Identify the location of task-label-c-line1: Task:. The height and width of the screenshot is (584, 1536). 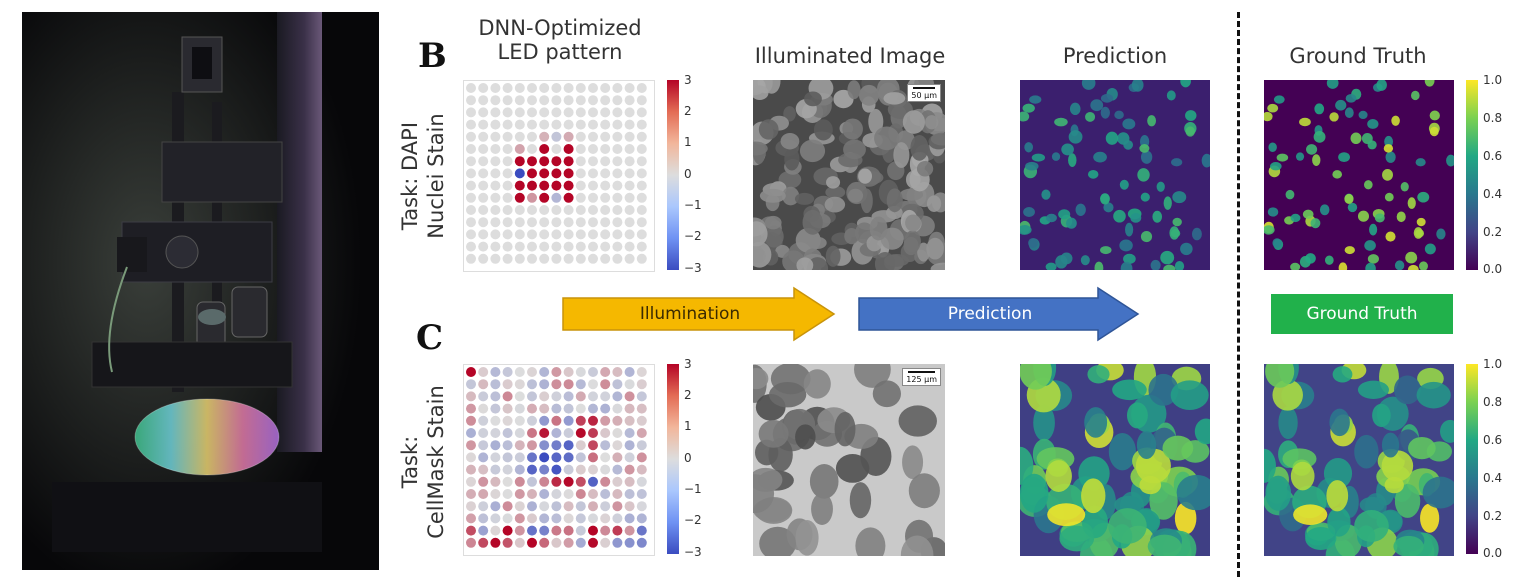
(410, 462).